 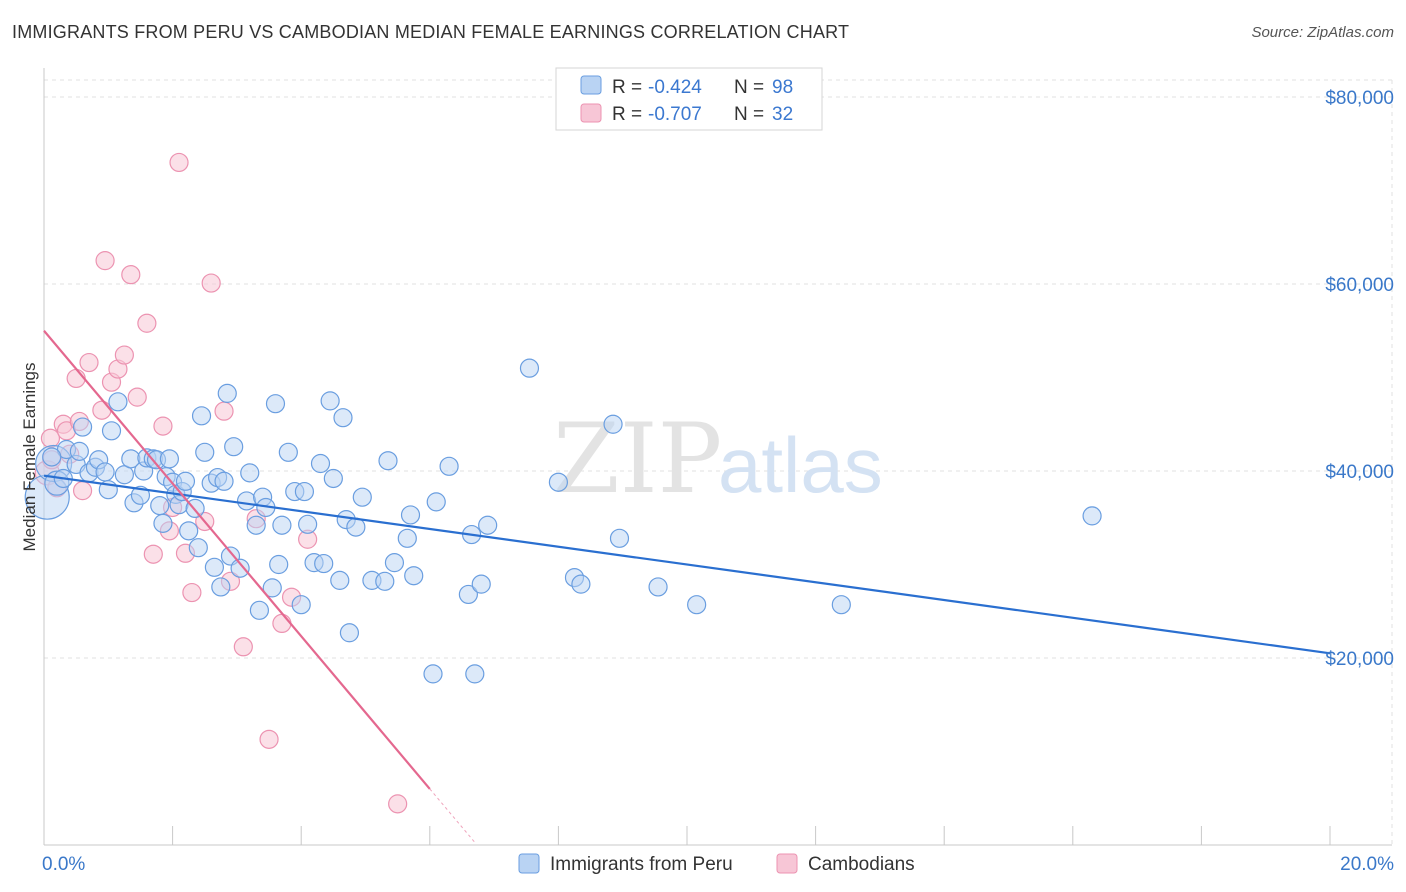 What do you see at coordinates (529, 863) in the screenshot?
I see `bottom-legend-swatch-peru` at bounding box center [529, 863].